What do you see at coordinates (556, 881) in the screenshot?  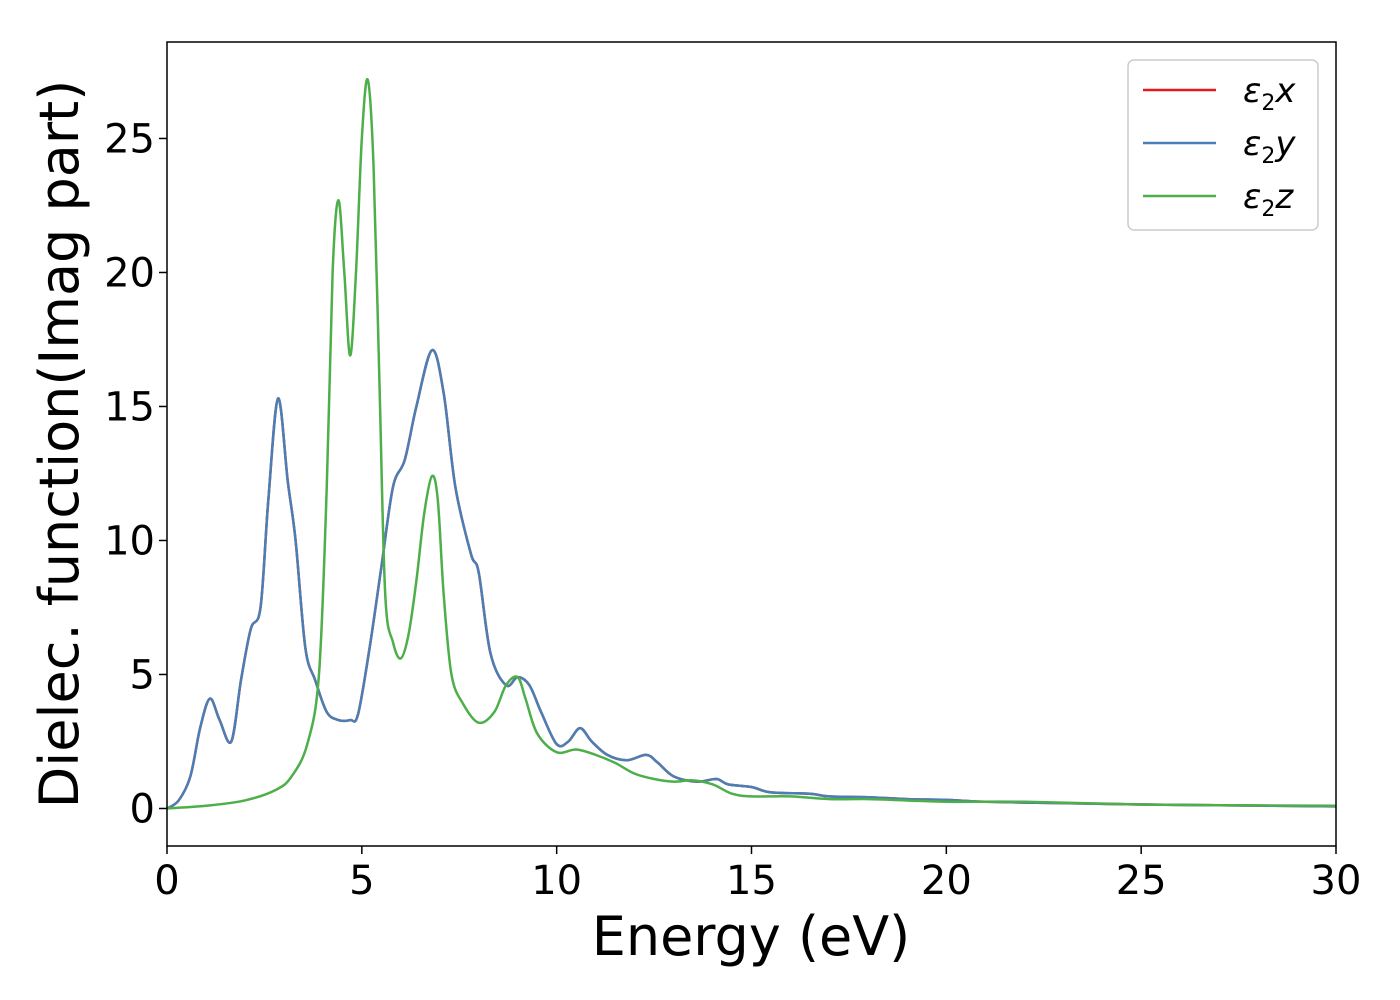 I see `x-tick-label: 10` at bounding box center [556, 881].